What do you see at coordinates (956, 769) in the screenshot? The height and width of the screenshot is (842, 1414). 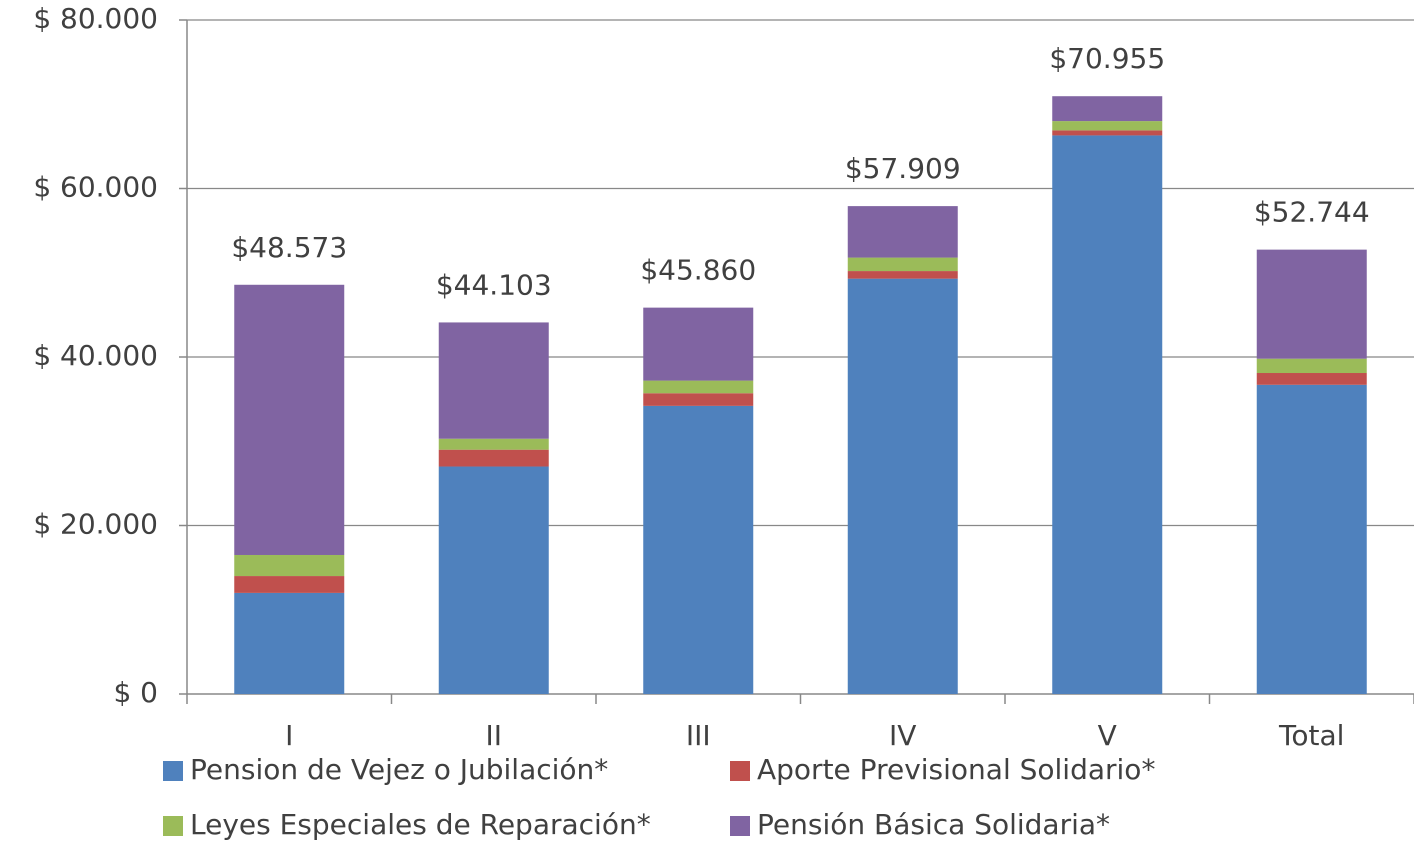 I see `legend-label: Aporte Previsional Solidario*` at bounding box center [956, 769].